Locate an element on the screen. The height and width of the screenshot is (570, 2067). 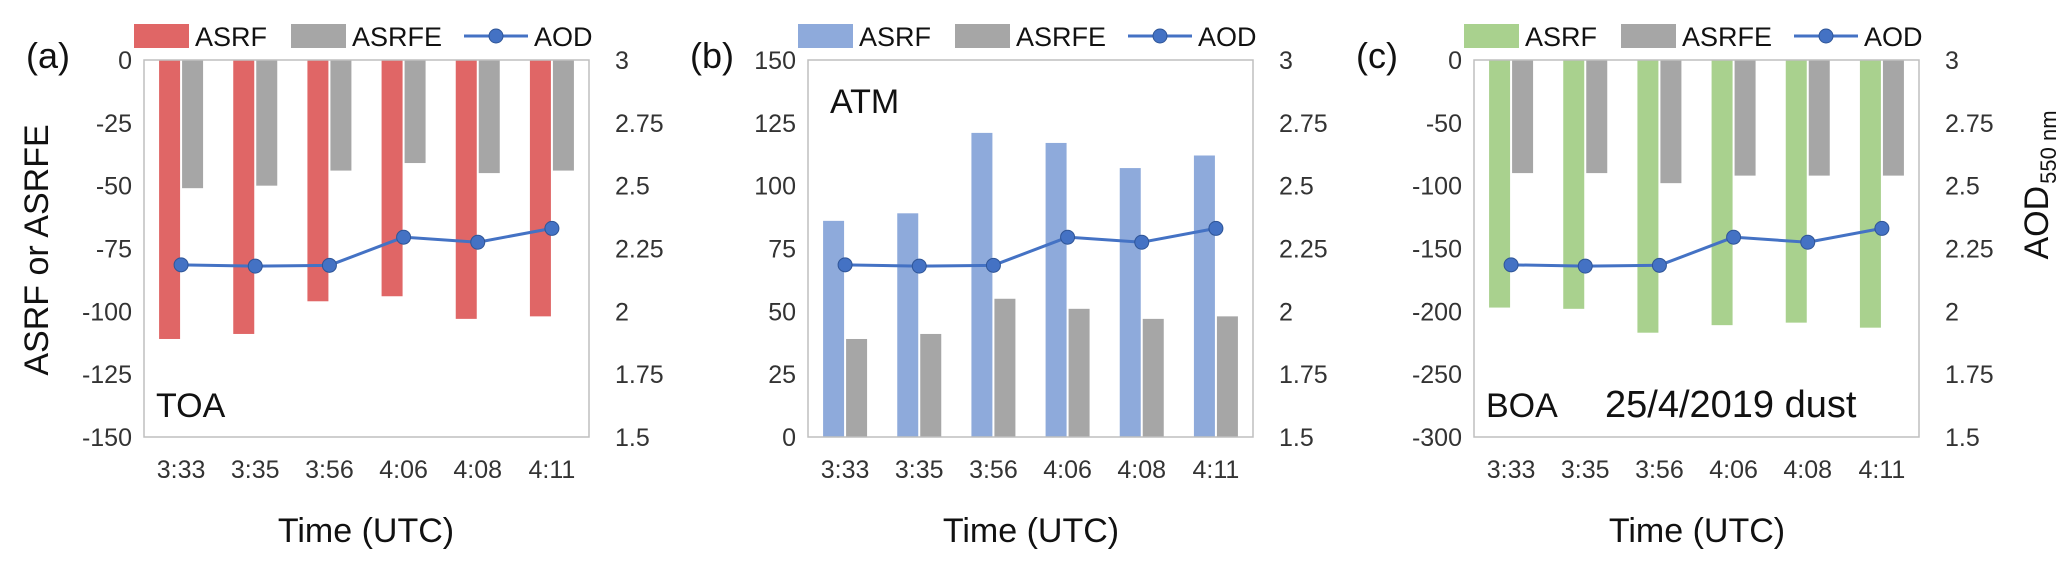
x-tick-label: 4:08 is located at coordinates (1141, 470).